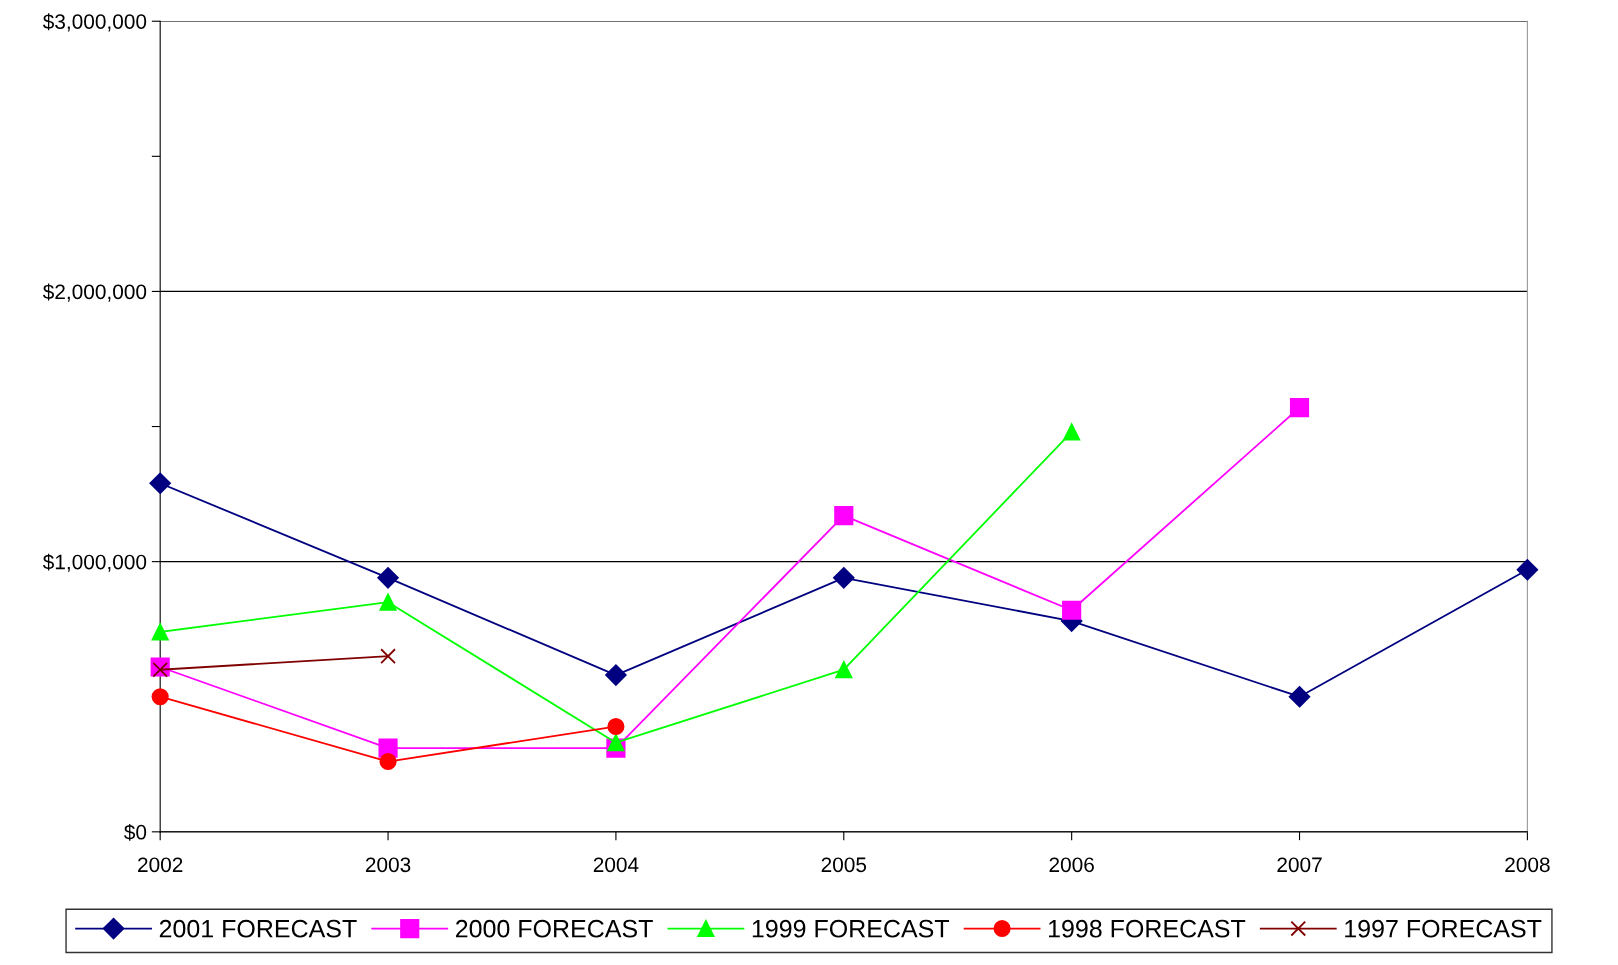 The height and width of the screenshot is (965, 1618). What do you see at coordinates (1147, 928) in the screenshot?
I see `legend-label: 1998 FORECAST` at bounding box center [1147, 928].